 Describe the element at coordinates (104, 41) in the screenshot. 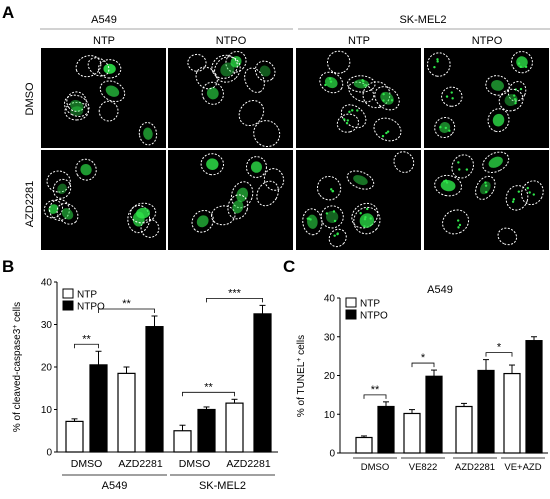

I see `column-label-1: NTP` at that location.